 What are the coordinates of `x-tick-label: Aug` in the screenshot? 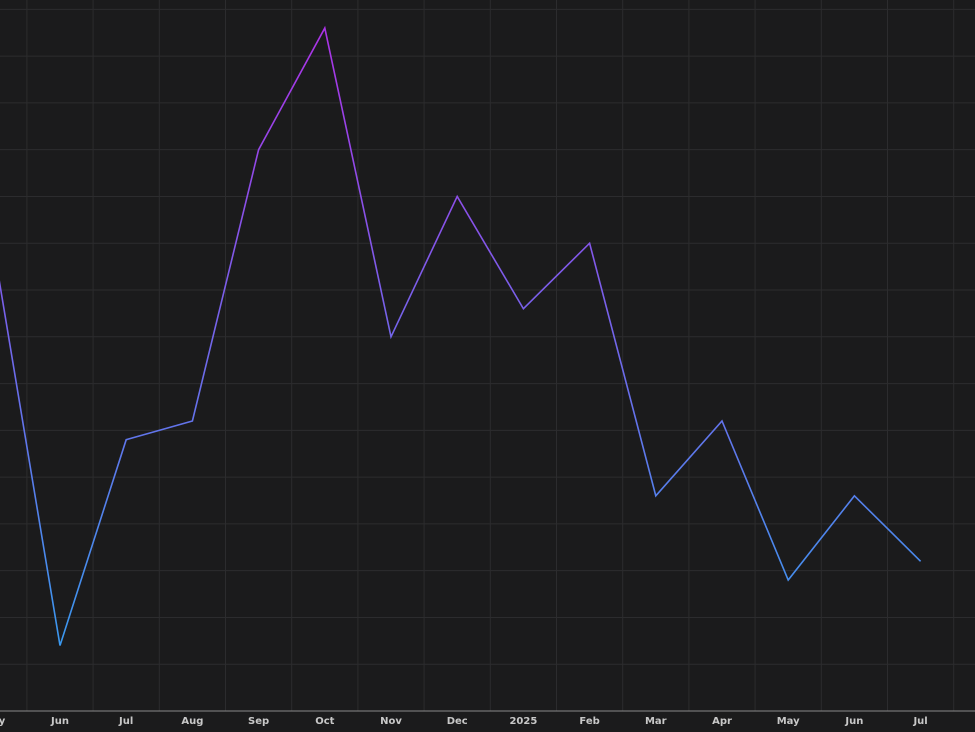 It's located at (192, 721).